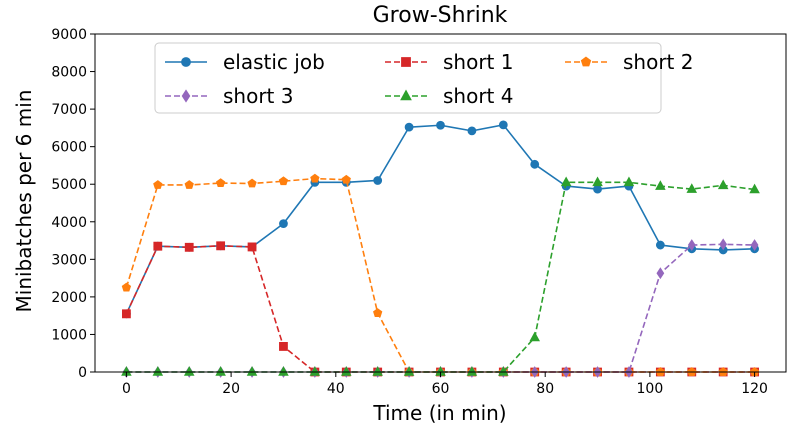 The width and height of the screenshot is (804, 438). I want to click on x-tick-label: 80, so click(545, 389).